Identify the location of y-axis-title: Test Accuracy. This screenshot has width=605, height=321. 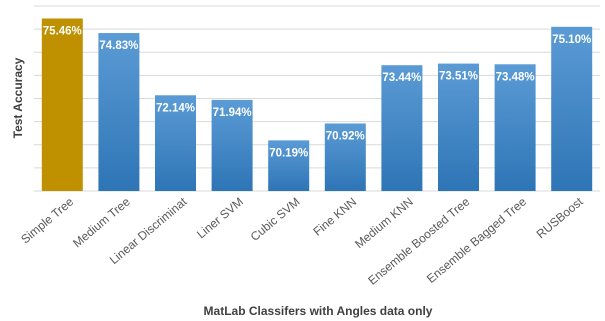
(18, 97).